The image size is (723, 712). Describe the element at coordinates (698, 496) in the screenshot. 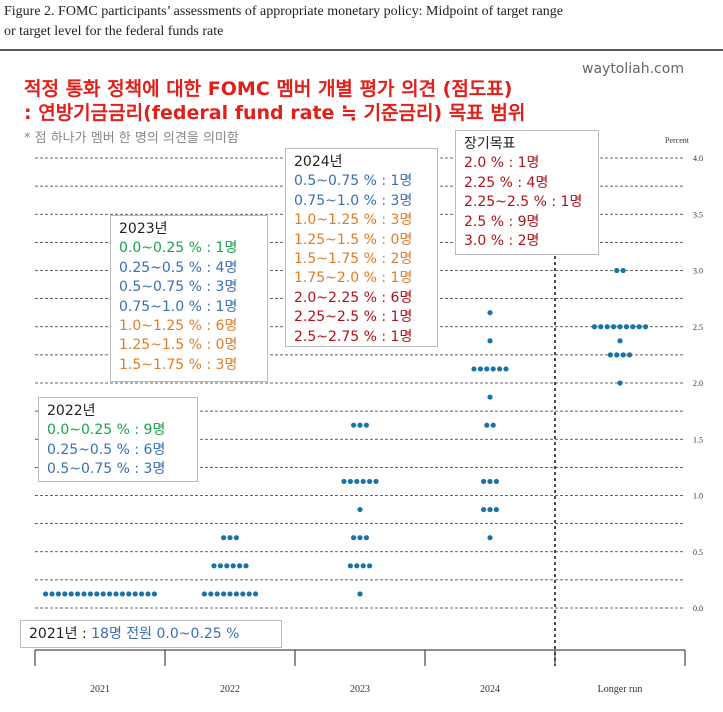

I see `y-tick-label: 1.0` at that location.